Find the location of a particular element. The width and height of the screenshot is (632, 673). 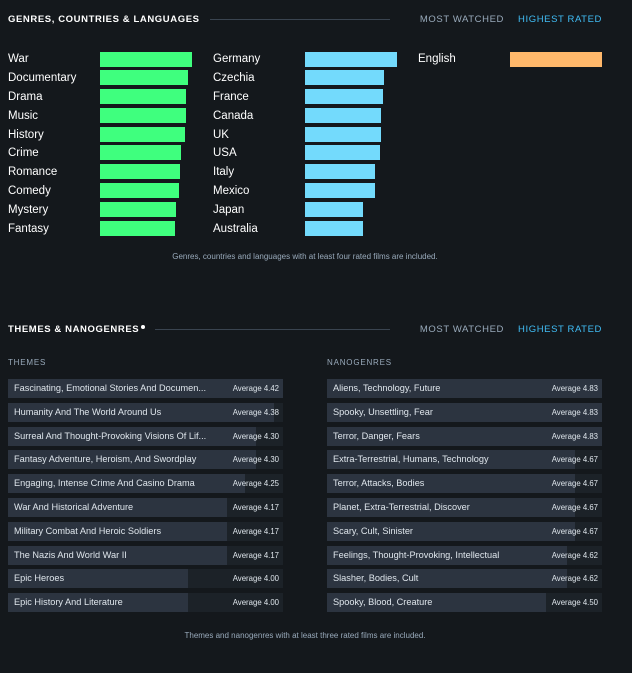

theme-row: Epic History And Literature Average 4.00 is located at coordinates (145, 603).